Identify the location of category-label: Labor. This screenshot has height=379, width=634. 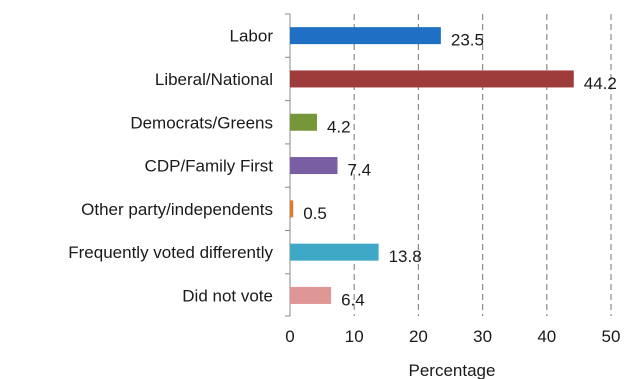
(252, 36).